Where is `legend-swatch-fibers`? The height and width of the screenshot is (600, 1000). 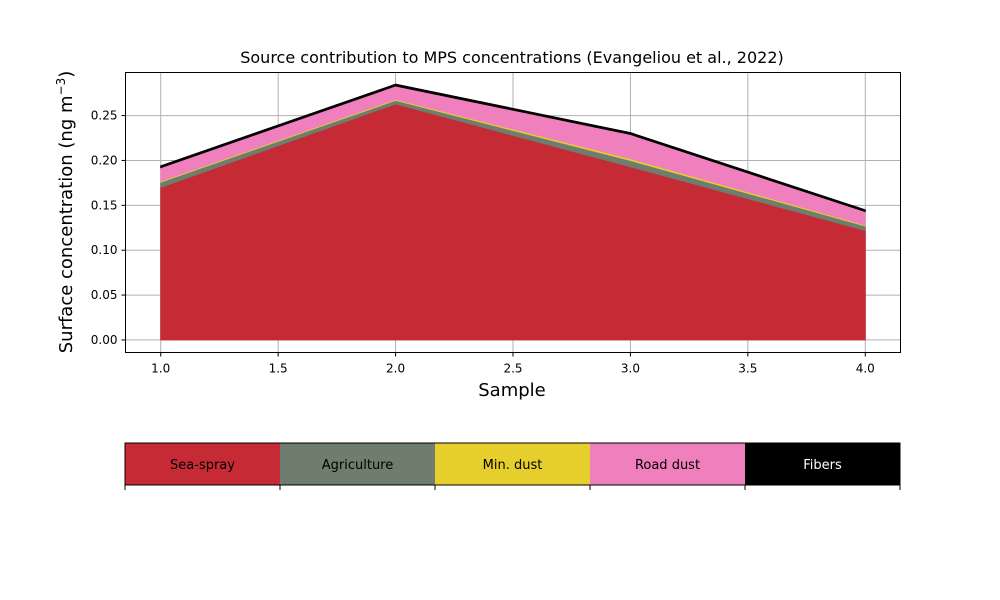 legend-swatch-fibers is located at coordinates (822, 464).